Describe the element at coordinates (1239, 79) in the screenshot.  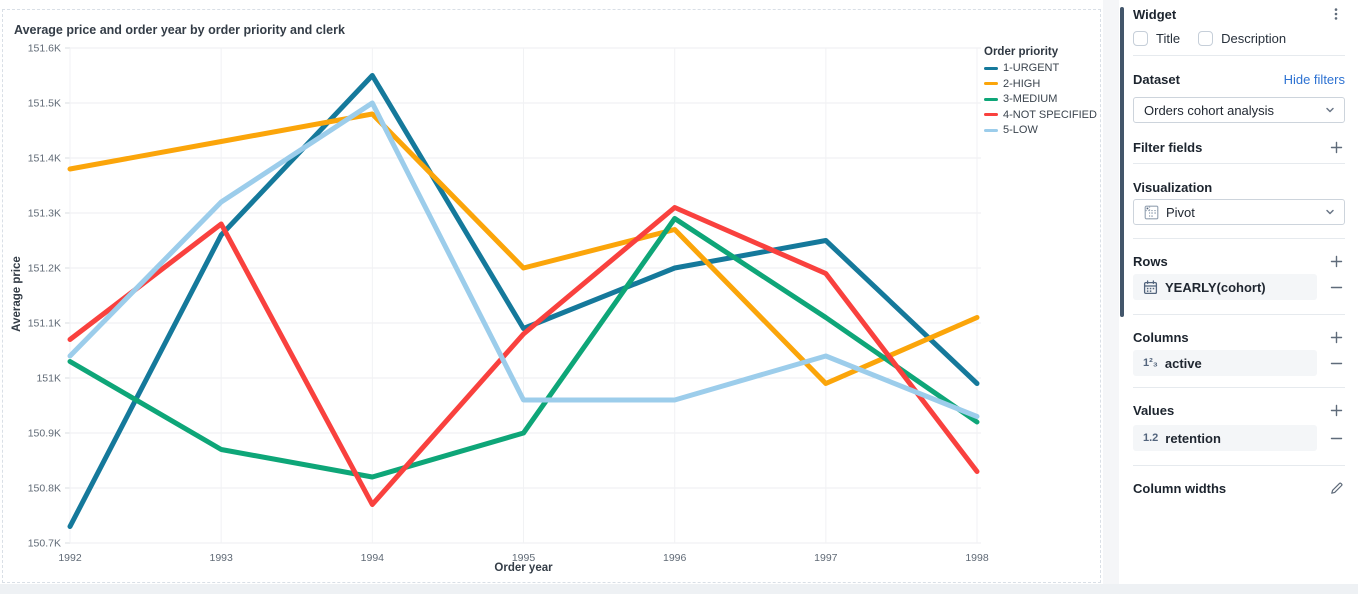
I see `dataset-section-header: Dataset Hide filters` at that location.